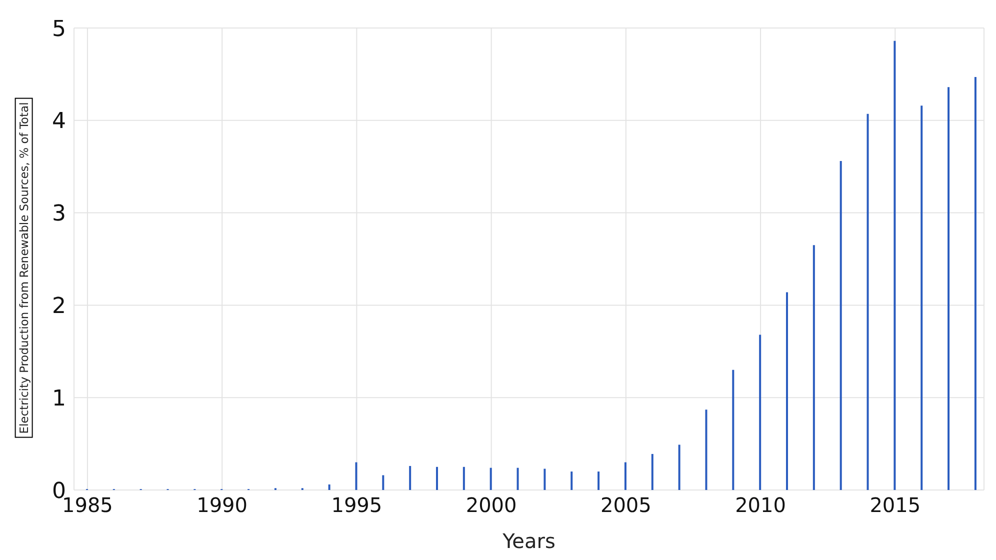  Describe the element at coordinates (222, 505) in the screenshot. I see `x-tick-label: 1990` at that location.